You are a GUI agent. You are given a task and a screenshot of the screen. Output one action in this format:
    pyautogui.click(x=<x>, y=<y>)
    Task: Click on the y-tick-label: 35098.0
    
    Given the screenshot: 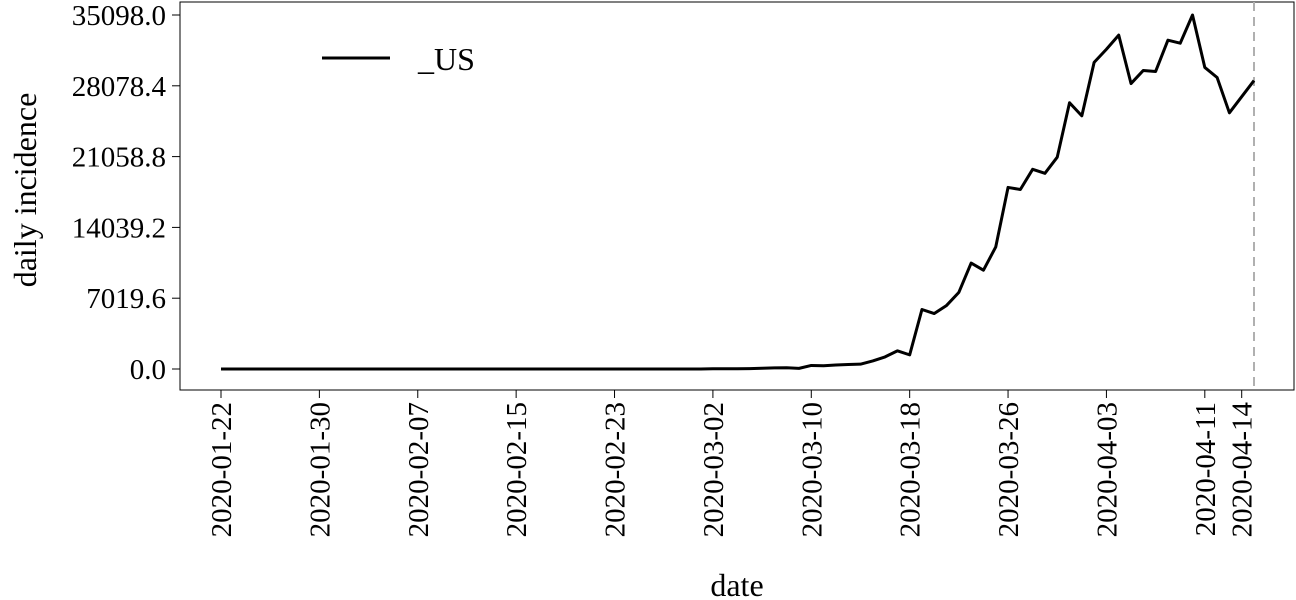 What is the action you would take?
    pyautogui.click(x=119, y=16)
    